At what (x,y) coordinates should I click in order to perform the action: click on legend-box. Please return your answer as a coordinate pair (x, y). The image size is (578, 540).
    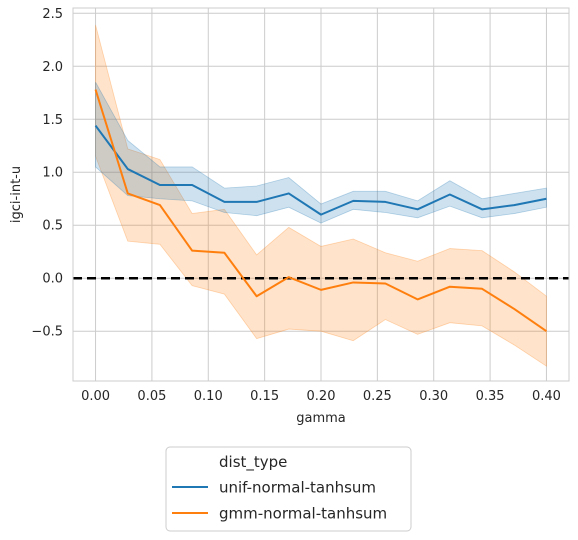
    Looking at the image, I should click on (288, 489).